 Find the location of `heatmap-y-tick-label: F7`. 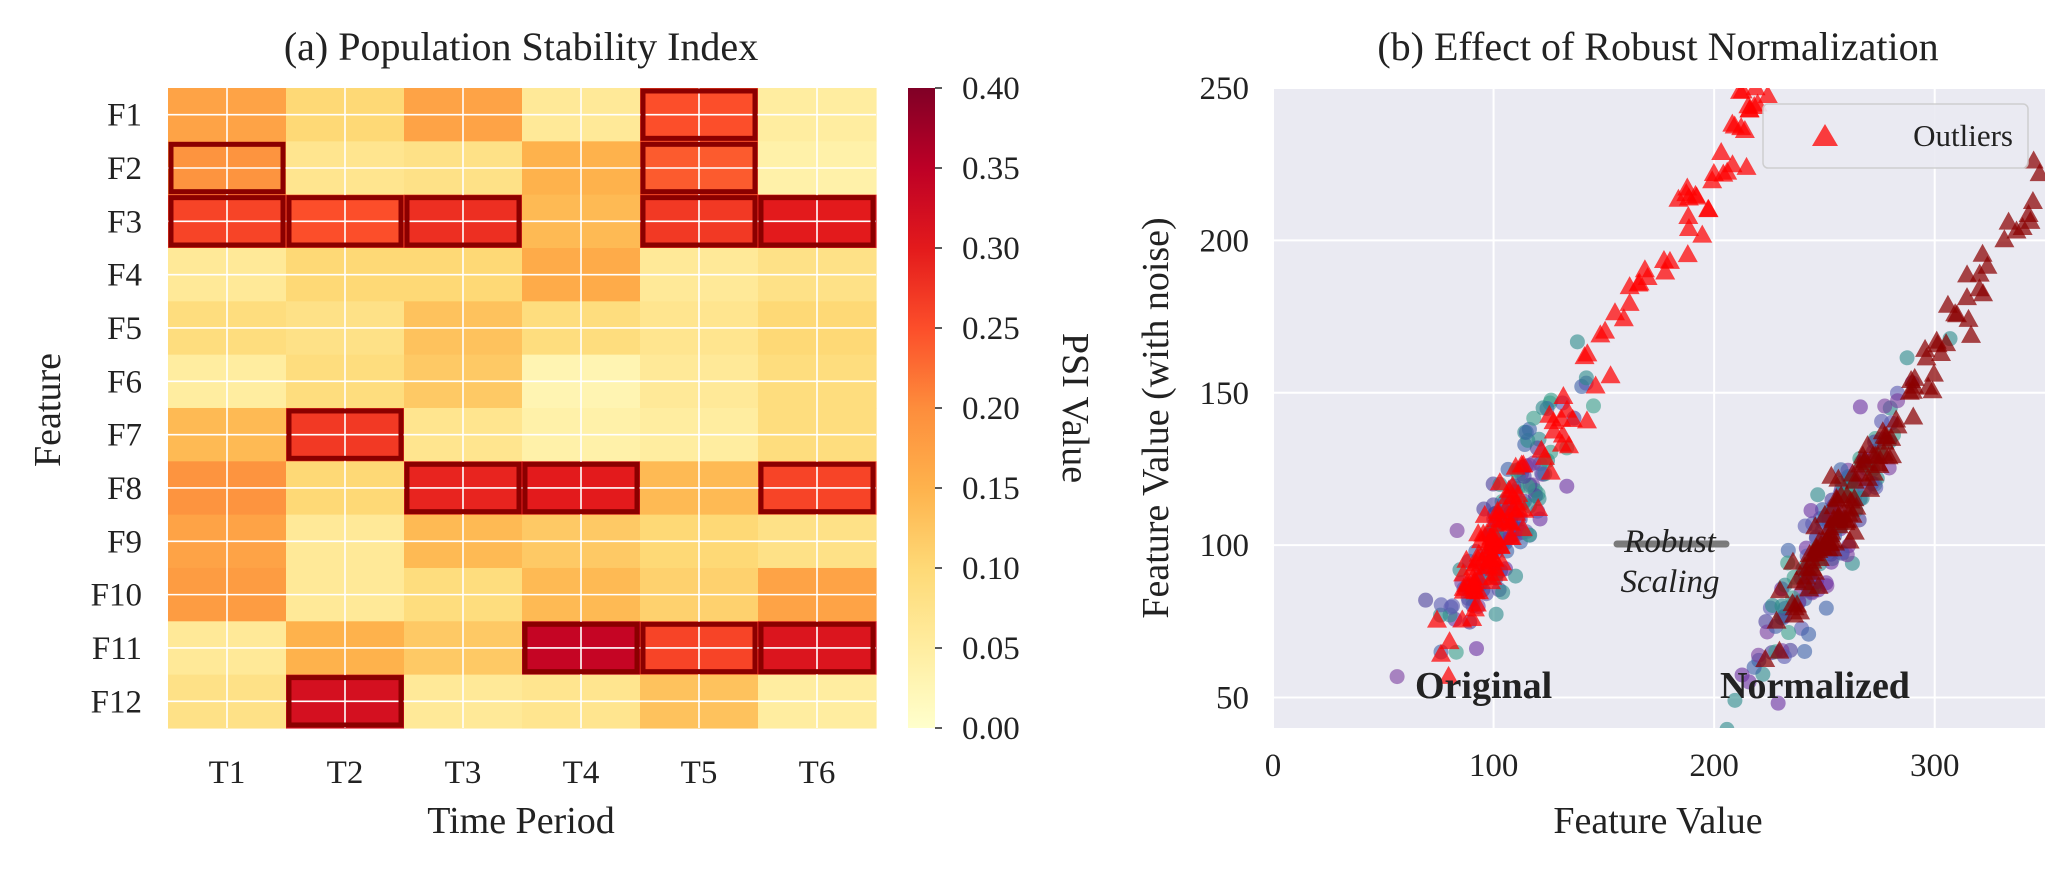

heatmap-y-tick-label: F7 is located at coordinates (124, 436).